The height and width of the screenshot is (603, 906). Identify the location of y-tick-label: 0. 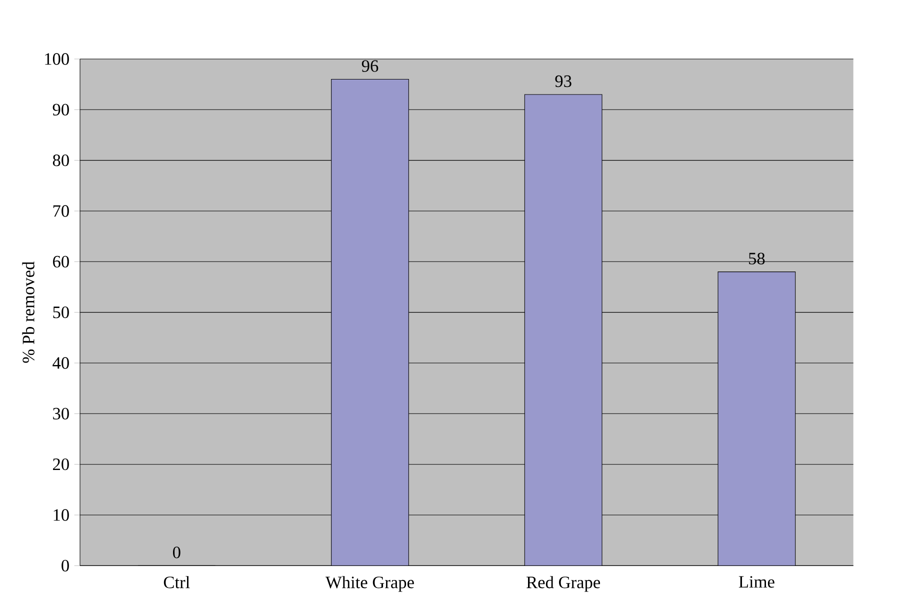
(65, 566).